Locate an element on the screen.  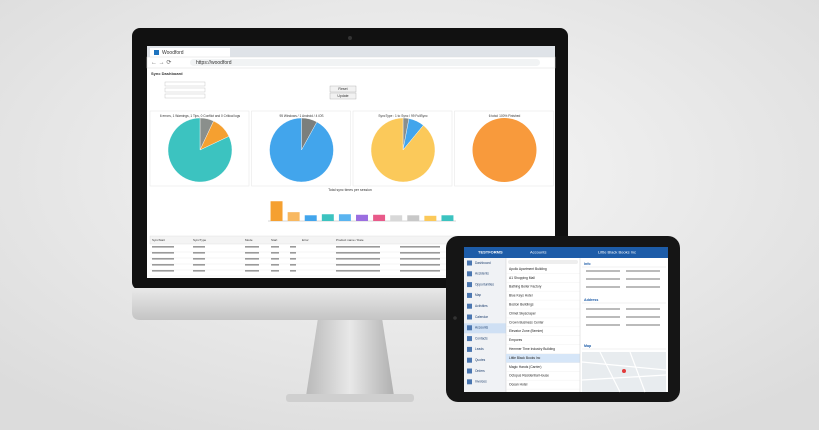
menu-item: Accounts is located at coordinates (482, 328).